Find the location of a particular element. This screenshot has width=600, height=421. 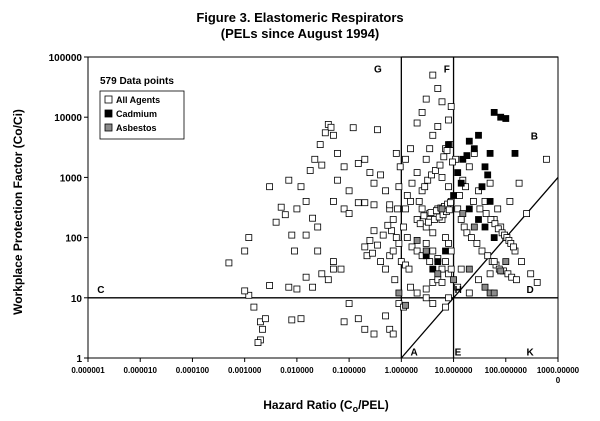

y-tick-label: 100 is located at coordinates (73, 239).